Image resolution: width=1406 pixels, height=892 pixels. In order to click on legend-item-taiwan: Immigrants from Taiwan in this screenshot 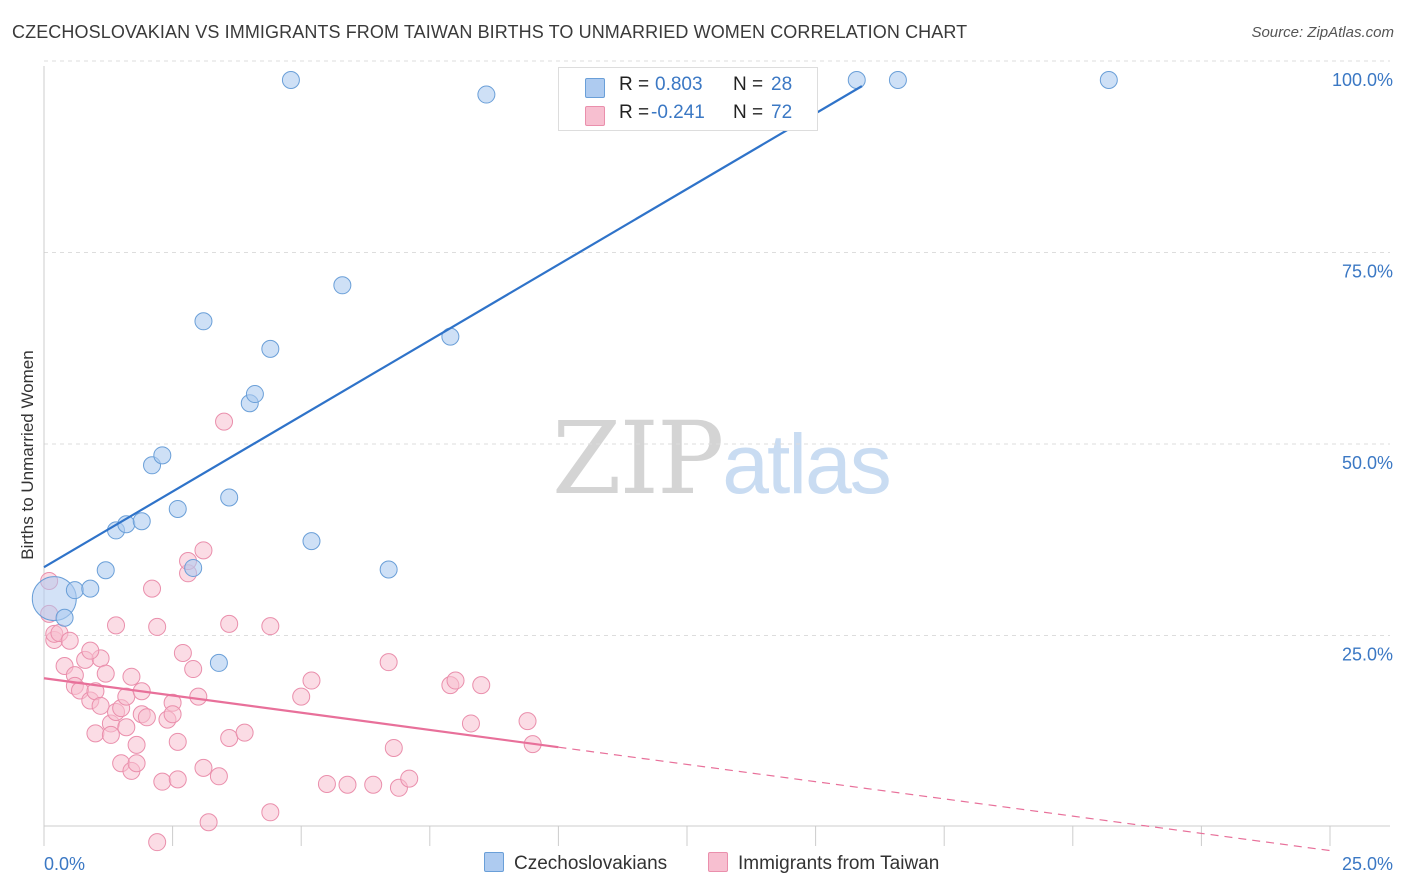, I will do `click(823, 863)`.